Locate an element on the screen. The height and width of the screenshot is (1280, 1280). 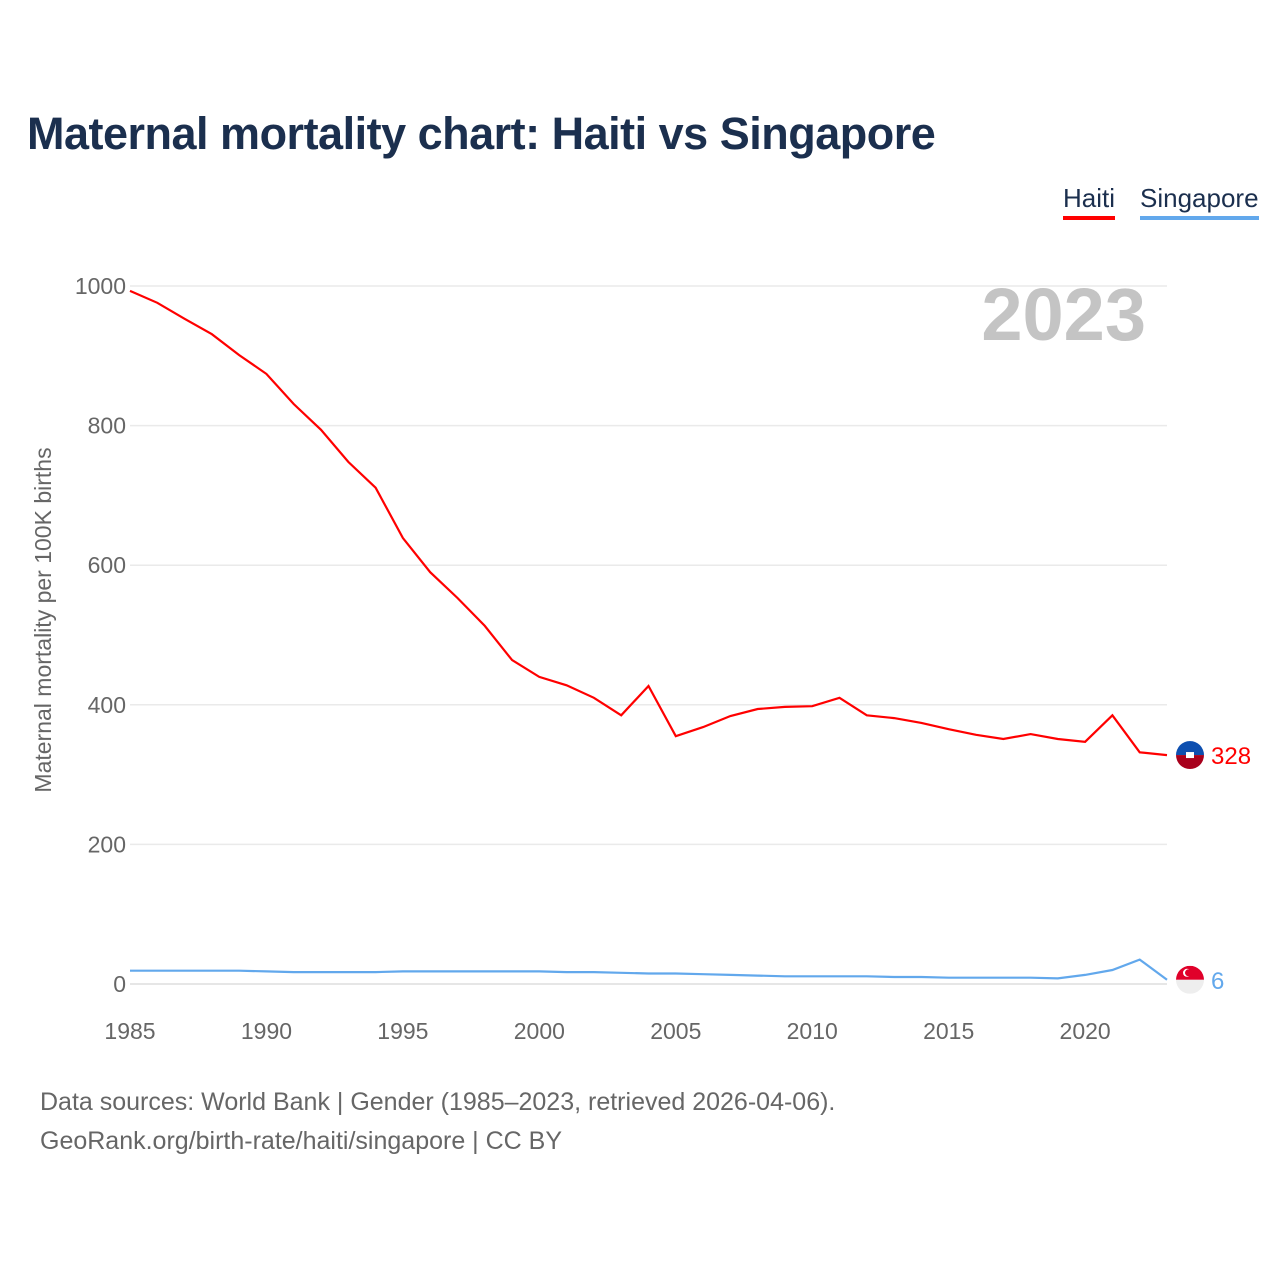
y-tick-label: 400 is located at coordinates (107, 705).